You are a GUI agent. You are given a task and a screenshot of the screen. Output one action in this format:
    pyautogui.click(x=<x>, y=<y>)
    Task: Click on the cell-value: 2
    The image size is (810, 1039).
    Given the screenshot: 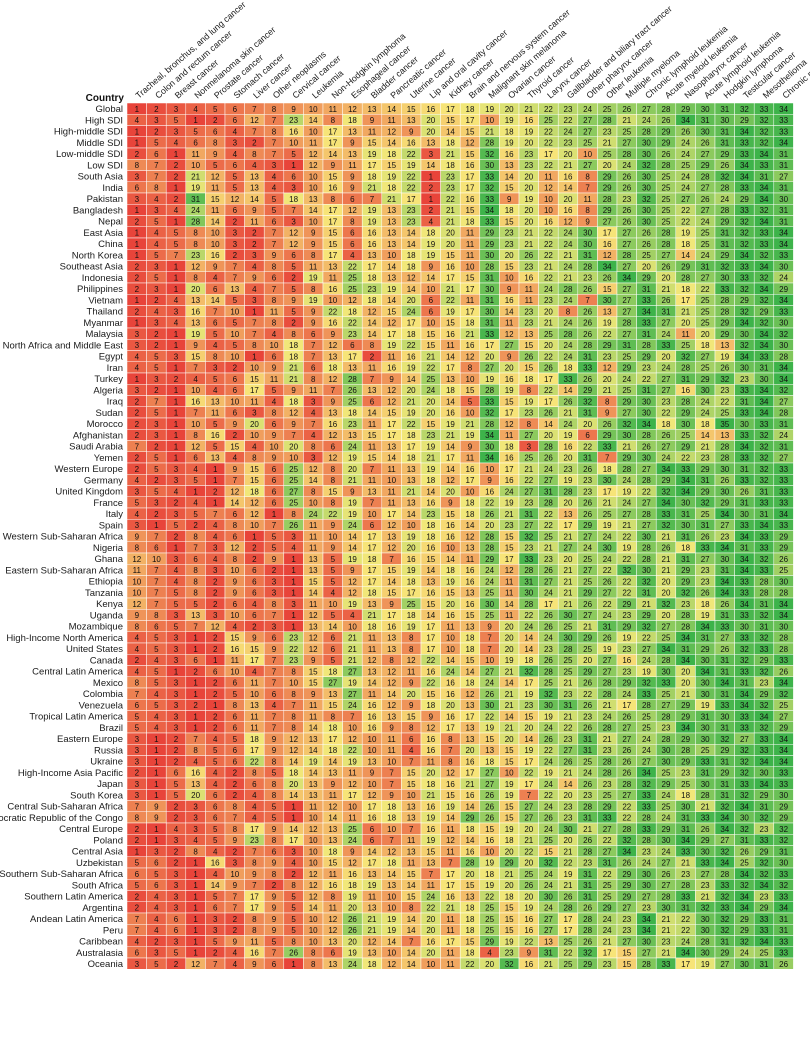 What is the action you would take?
    pyautogui.click(x=176, y=199)
    